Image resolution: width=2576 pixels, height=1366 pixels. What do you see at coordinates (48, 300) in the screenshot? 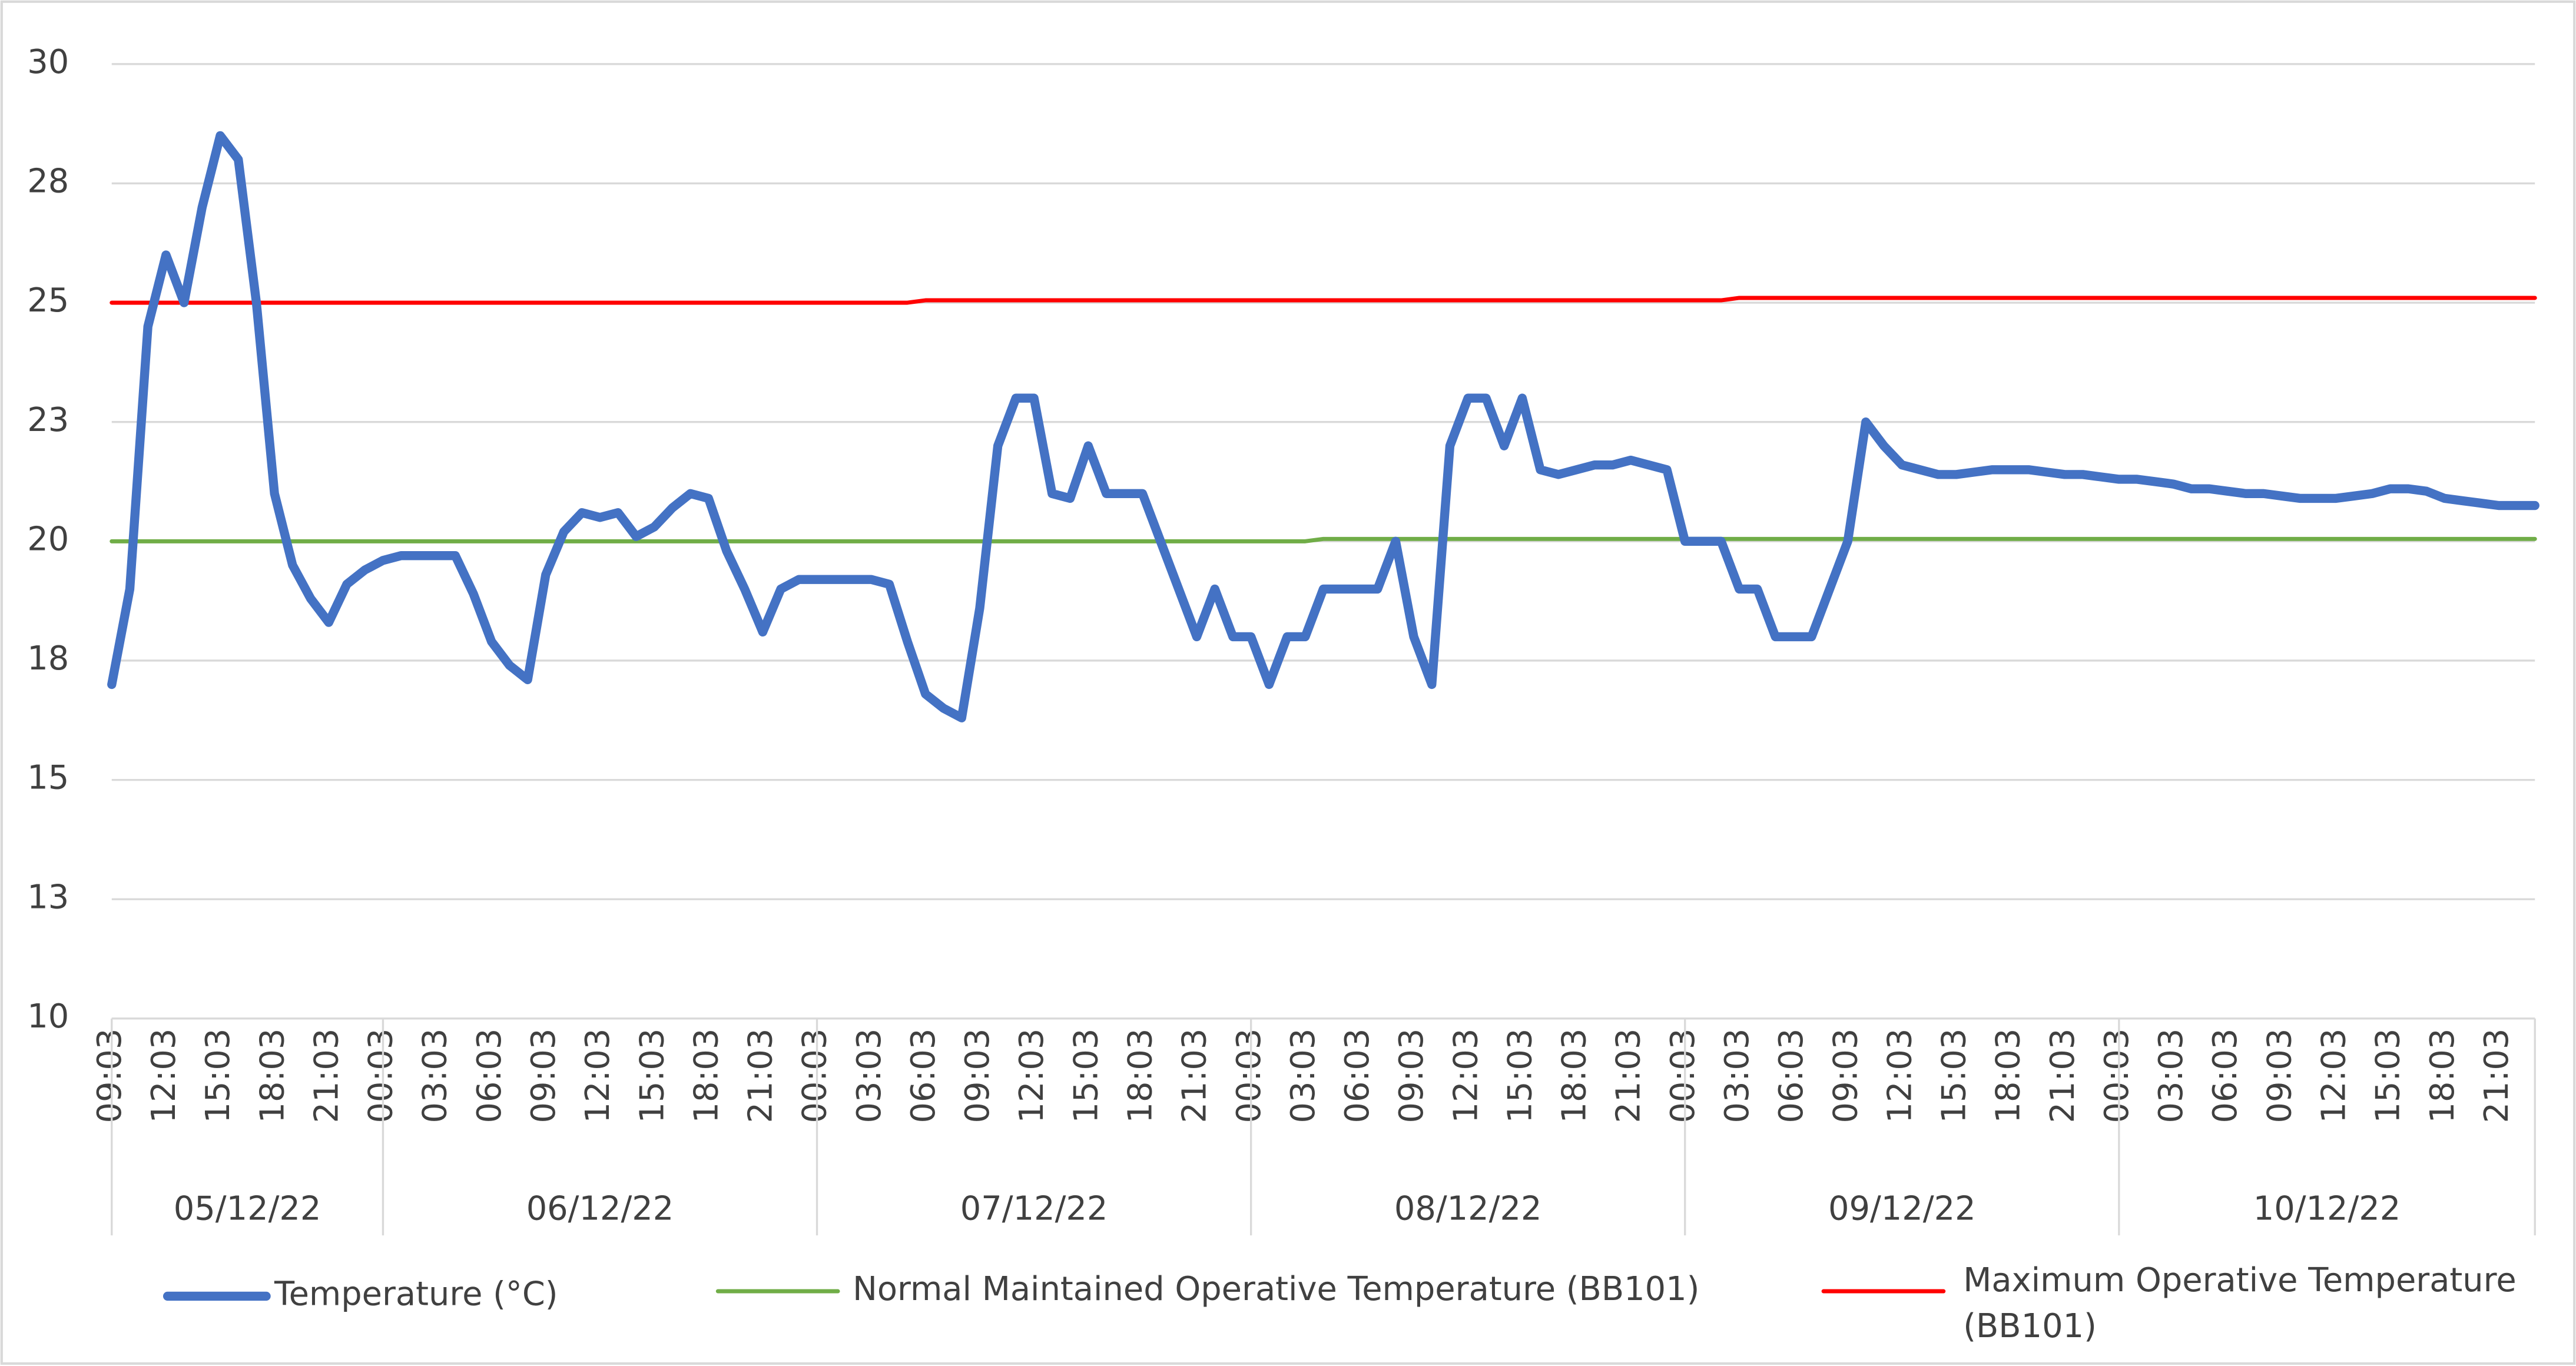
I see `y-tick-label: 25` at bounding box center [48, 300].